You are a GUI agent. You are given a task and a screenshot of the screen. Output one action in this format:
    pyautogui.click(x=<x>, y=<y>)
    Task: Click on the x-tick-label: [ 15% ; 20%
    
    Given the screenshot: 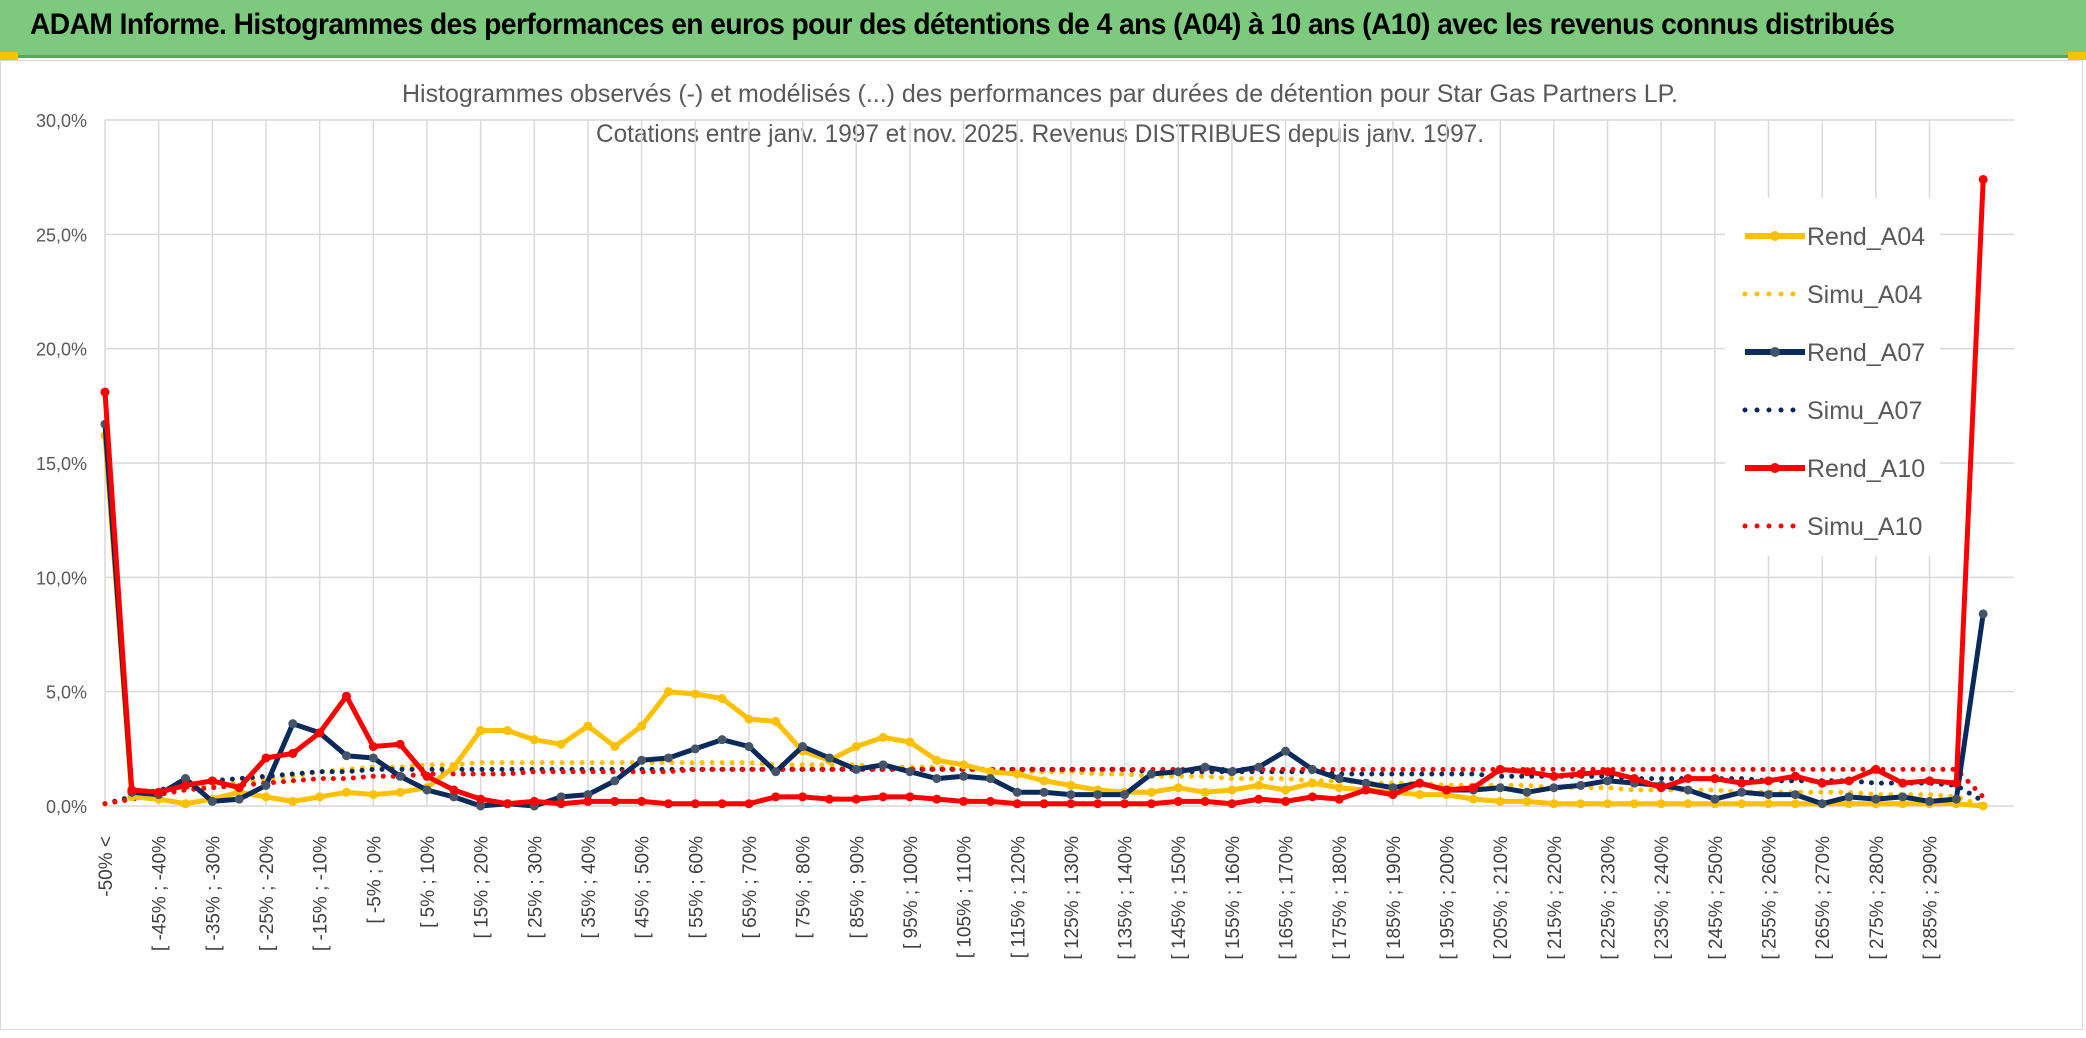 What is the action you would take?
    pyautogui.click(x=482, y=887)
    